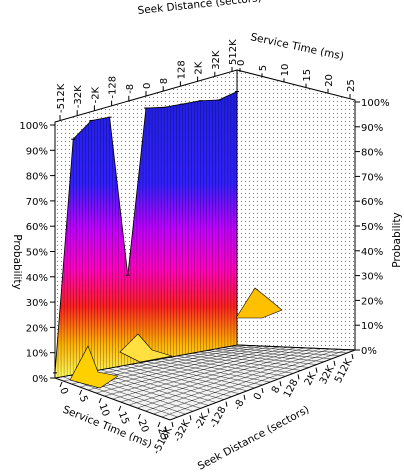 The image size is (404, 476). What do you see at coordinates (291, 389) in the screenshot?
I see `bottom-seek-tick-label: 128` at bounding box center [291, 389].